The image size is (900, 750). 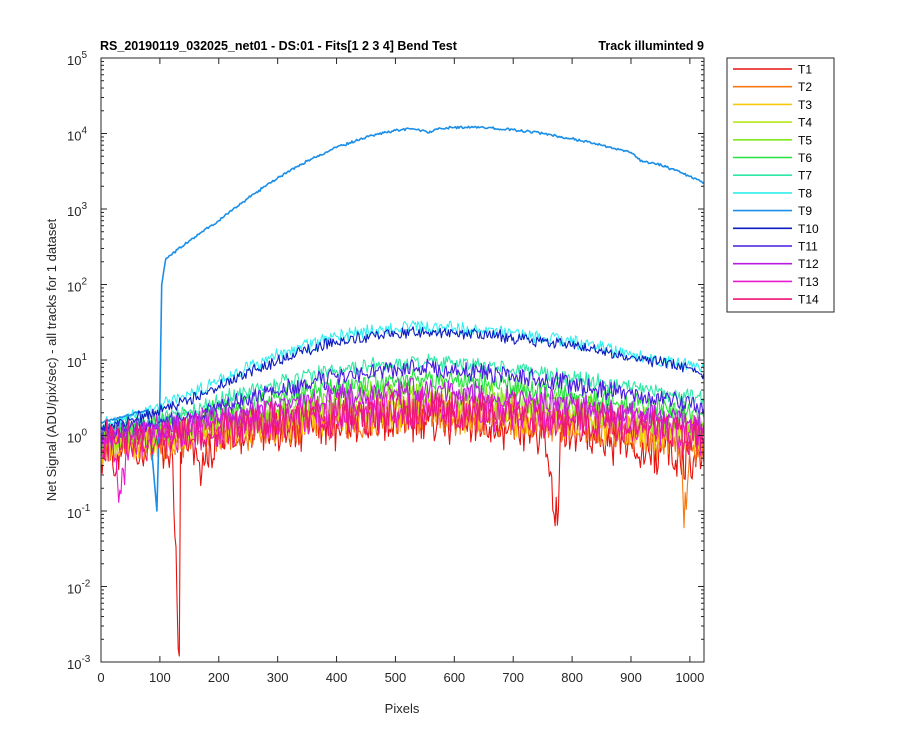 What do you see at coordinates (396, 677) in the screenshot?
I see `x-tick-label: 500` at bounding box center [396, 677].